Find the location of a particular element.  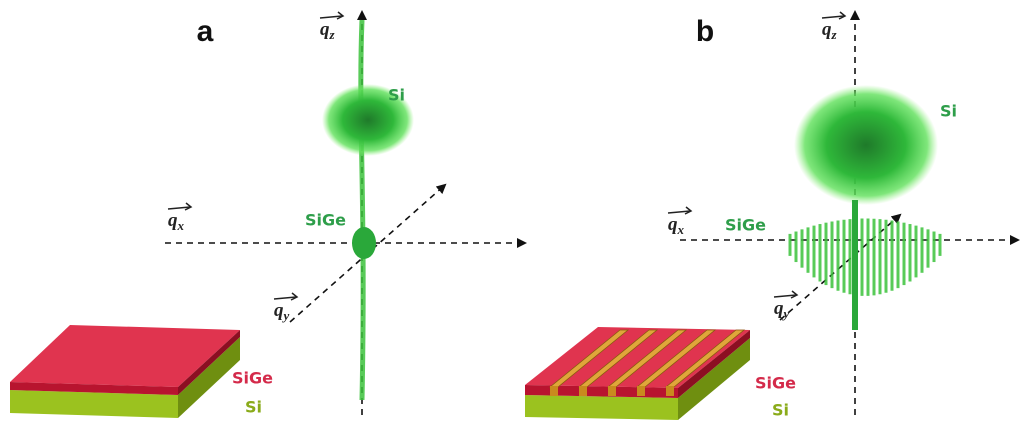

panel-label: a is located at coordinates (205, 31).